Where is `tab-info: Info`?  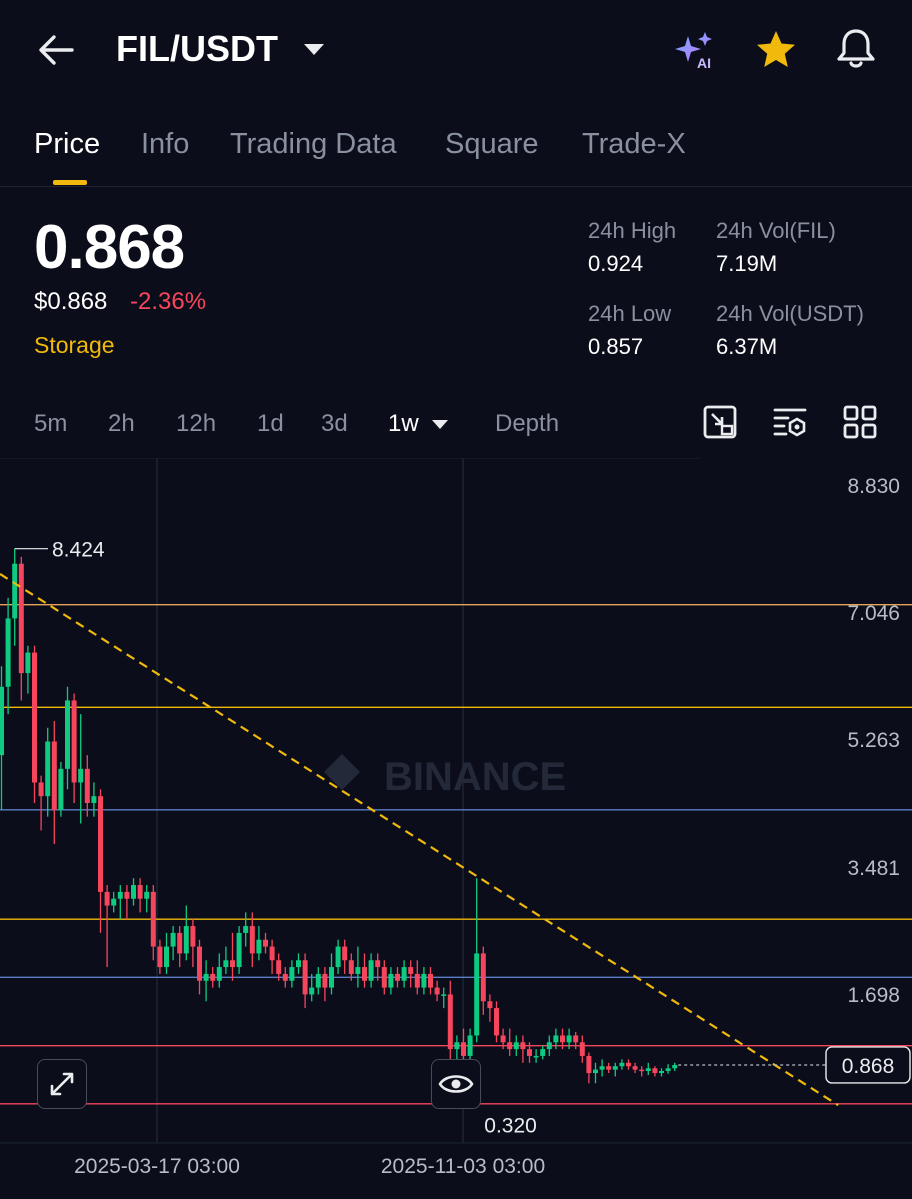
tab-info: Info is located at coordinates (165, 144).